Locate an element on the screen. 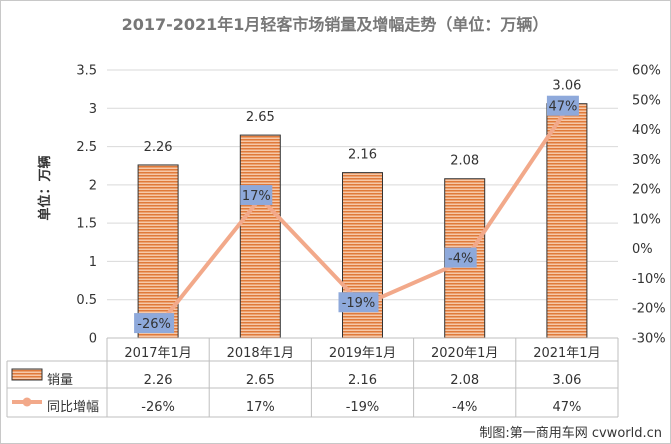 This screenshot has width=671, height=444. y2-tick-label: 60% is located at coordinates (646, 71).